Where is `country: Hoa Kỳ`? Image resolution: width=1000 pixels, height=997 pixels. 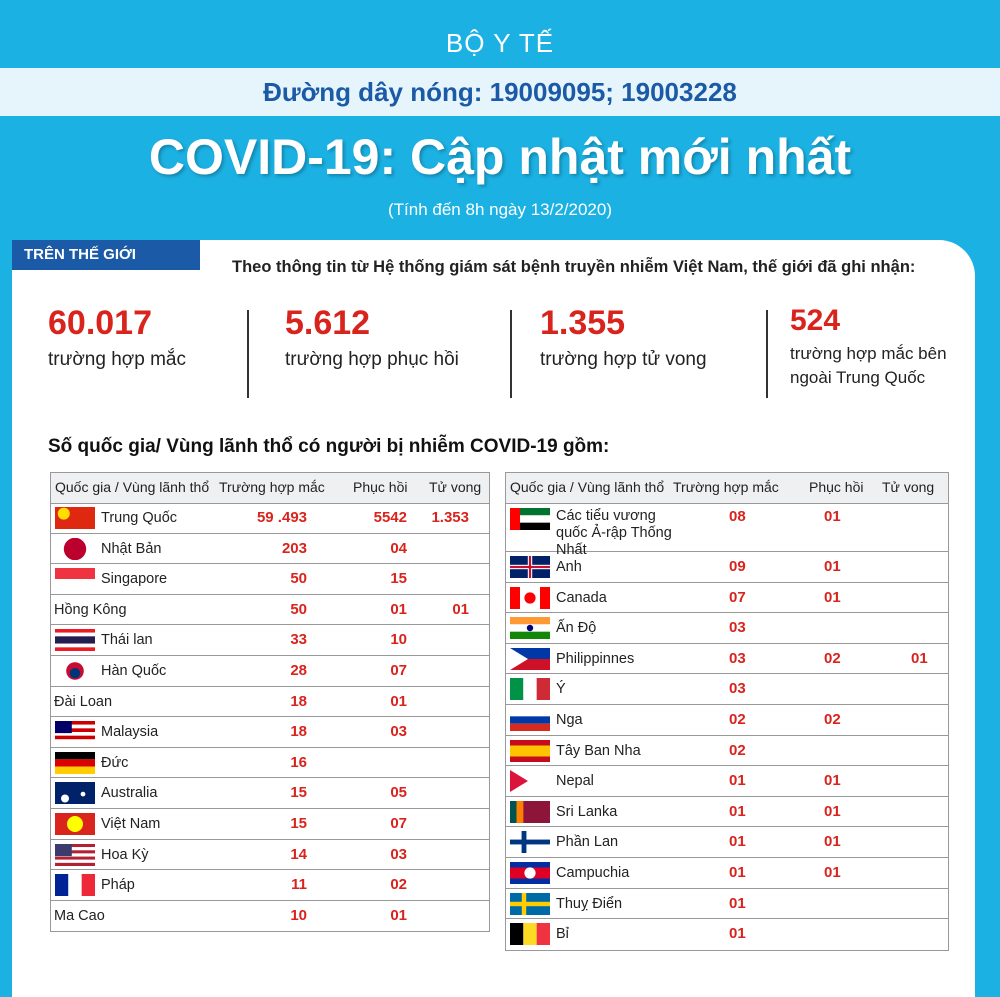
country: Hoa Kỳ is located at coordinates (125, 854).